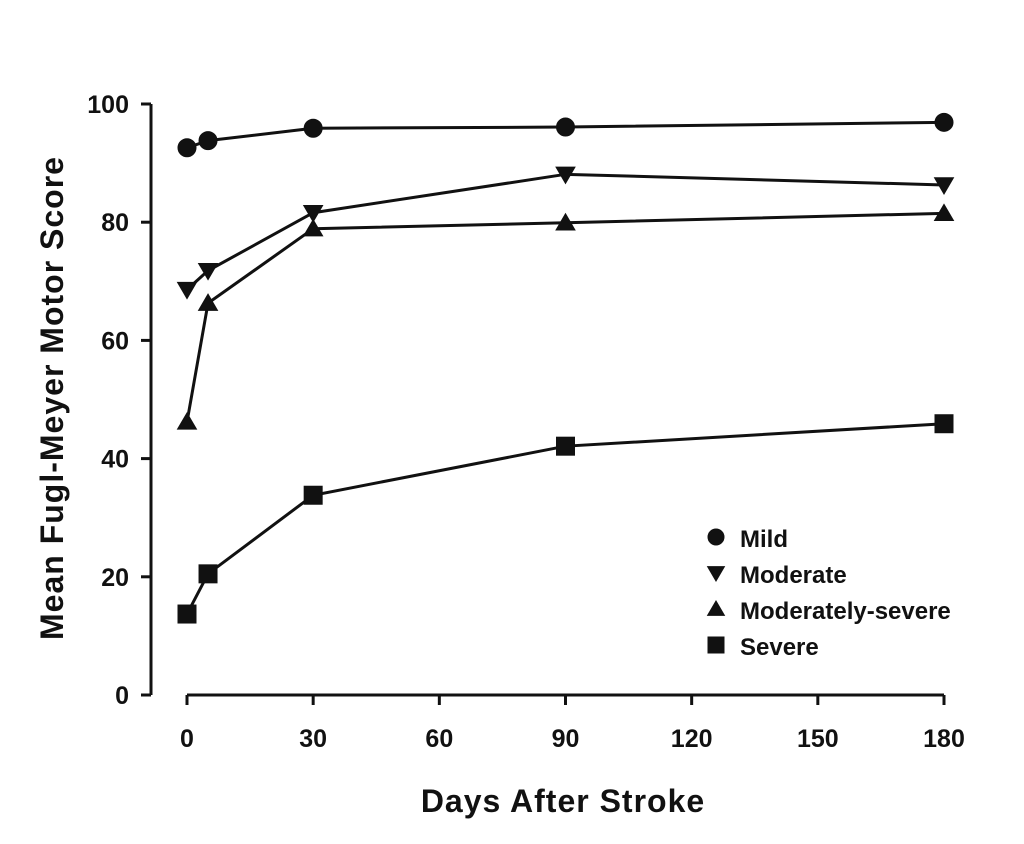  What do you see at coordinates (944, 739) in the screenshot?
I see `x-tick-label: 180` at bounding box center [944, 739].